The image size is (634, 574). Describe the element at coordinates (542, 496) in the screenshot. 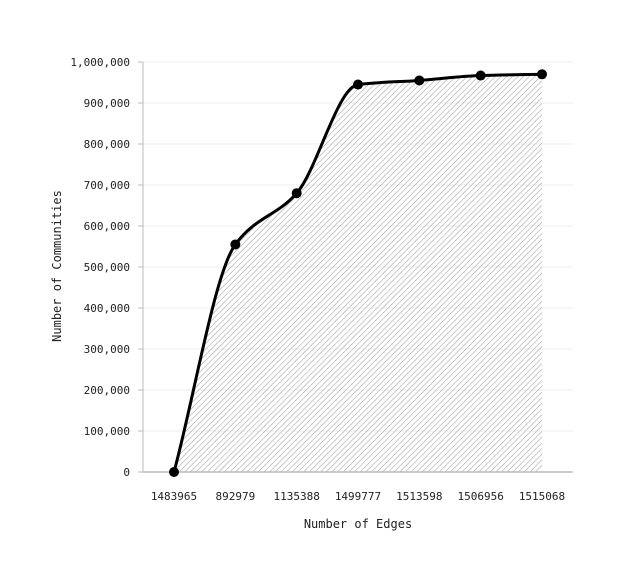

I see `x-tick-label: 1515068` at that location.